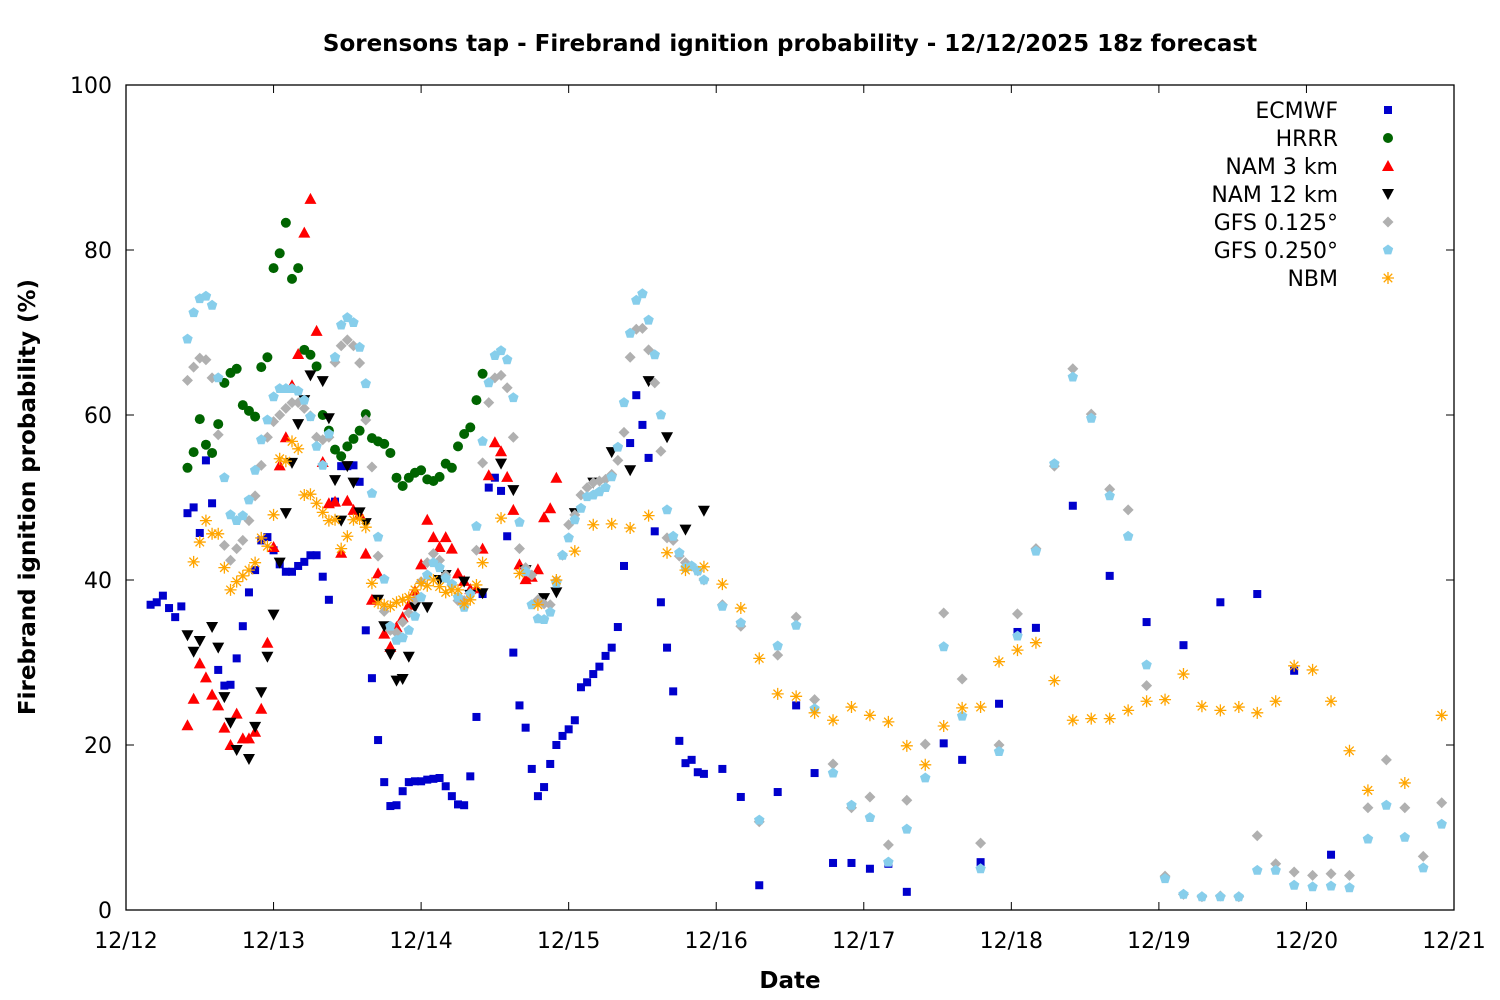 The height and width of the screenshot is (1000, 1500). Describe the element at coordinates (716, 941) in the screenshot. I see `x-tick-label: 12/16` at that location.